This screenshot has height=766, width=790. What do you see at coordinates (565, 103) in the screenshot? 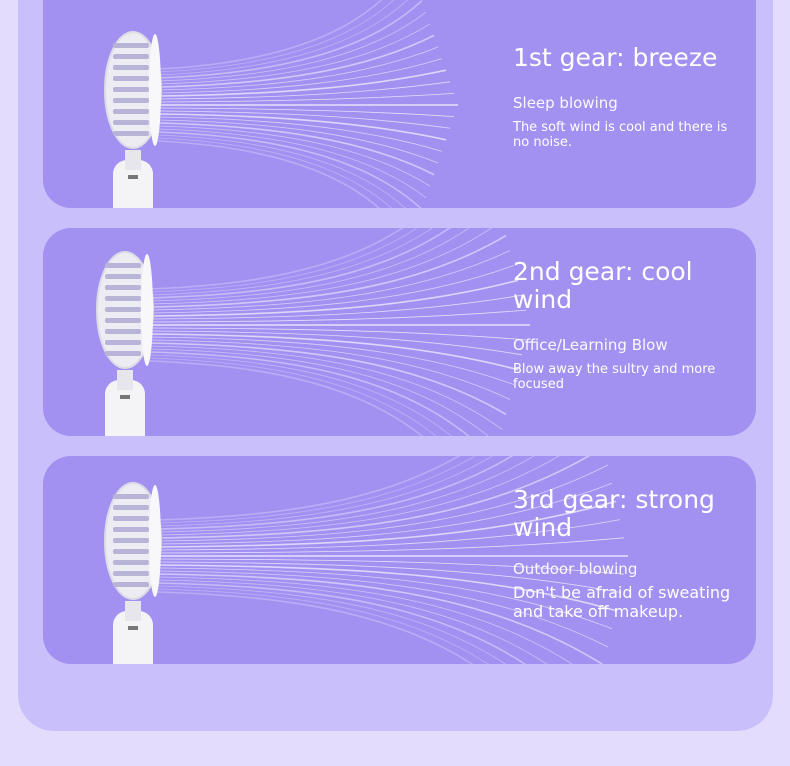
I see `gear-subtitle: Sleep blowing` at bounding box center [565, 103].